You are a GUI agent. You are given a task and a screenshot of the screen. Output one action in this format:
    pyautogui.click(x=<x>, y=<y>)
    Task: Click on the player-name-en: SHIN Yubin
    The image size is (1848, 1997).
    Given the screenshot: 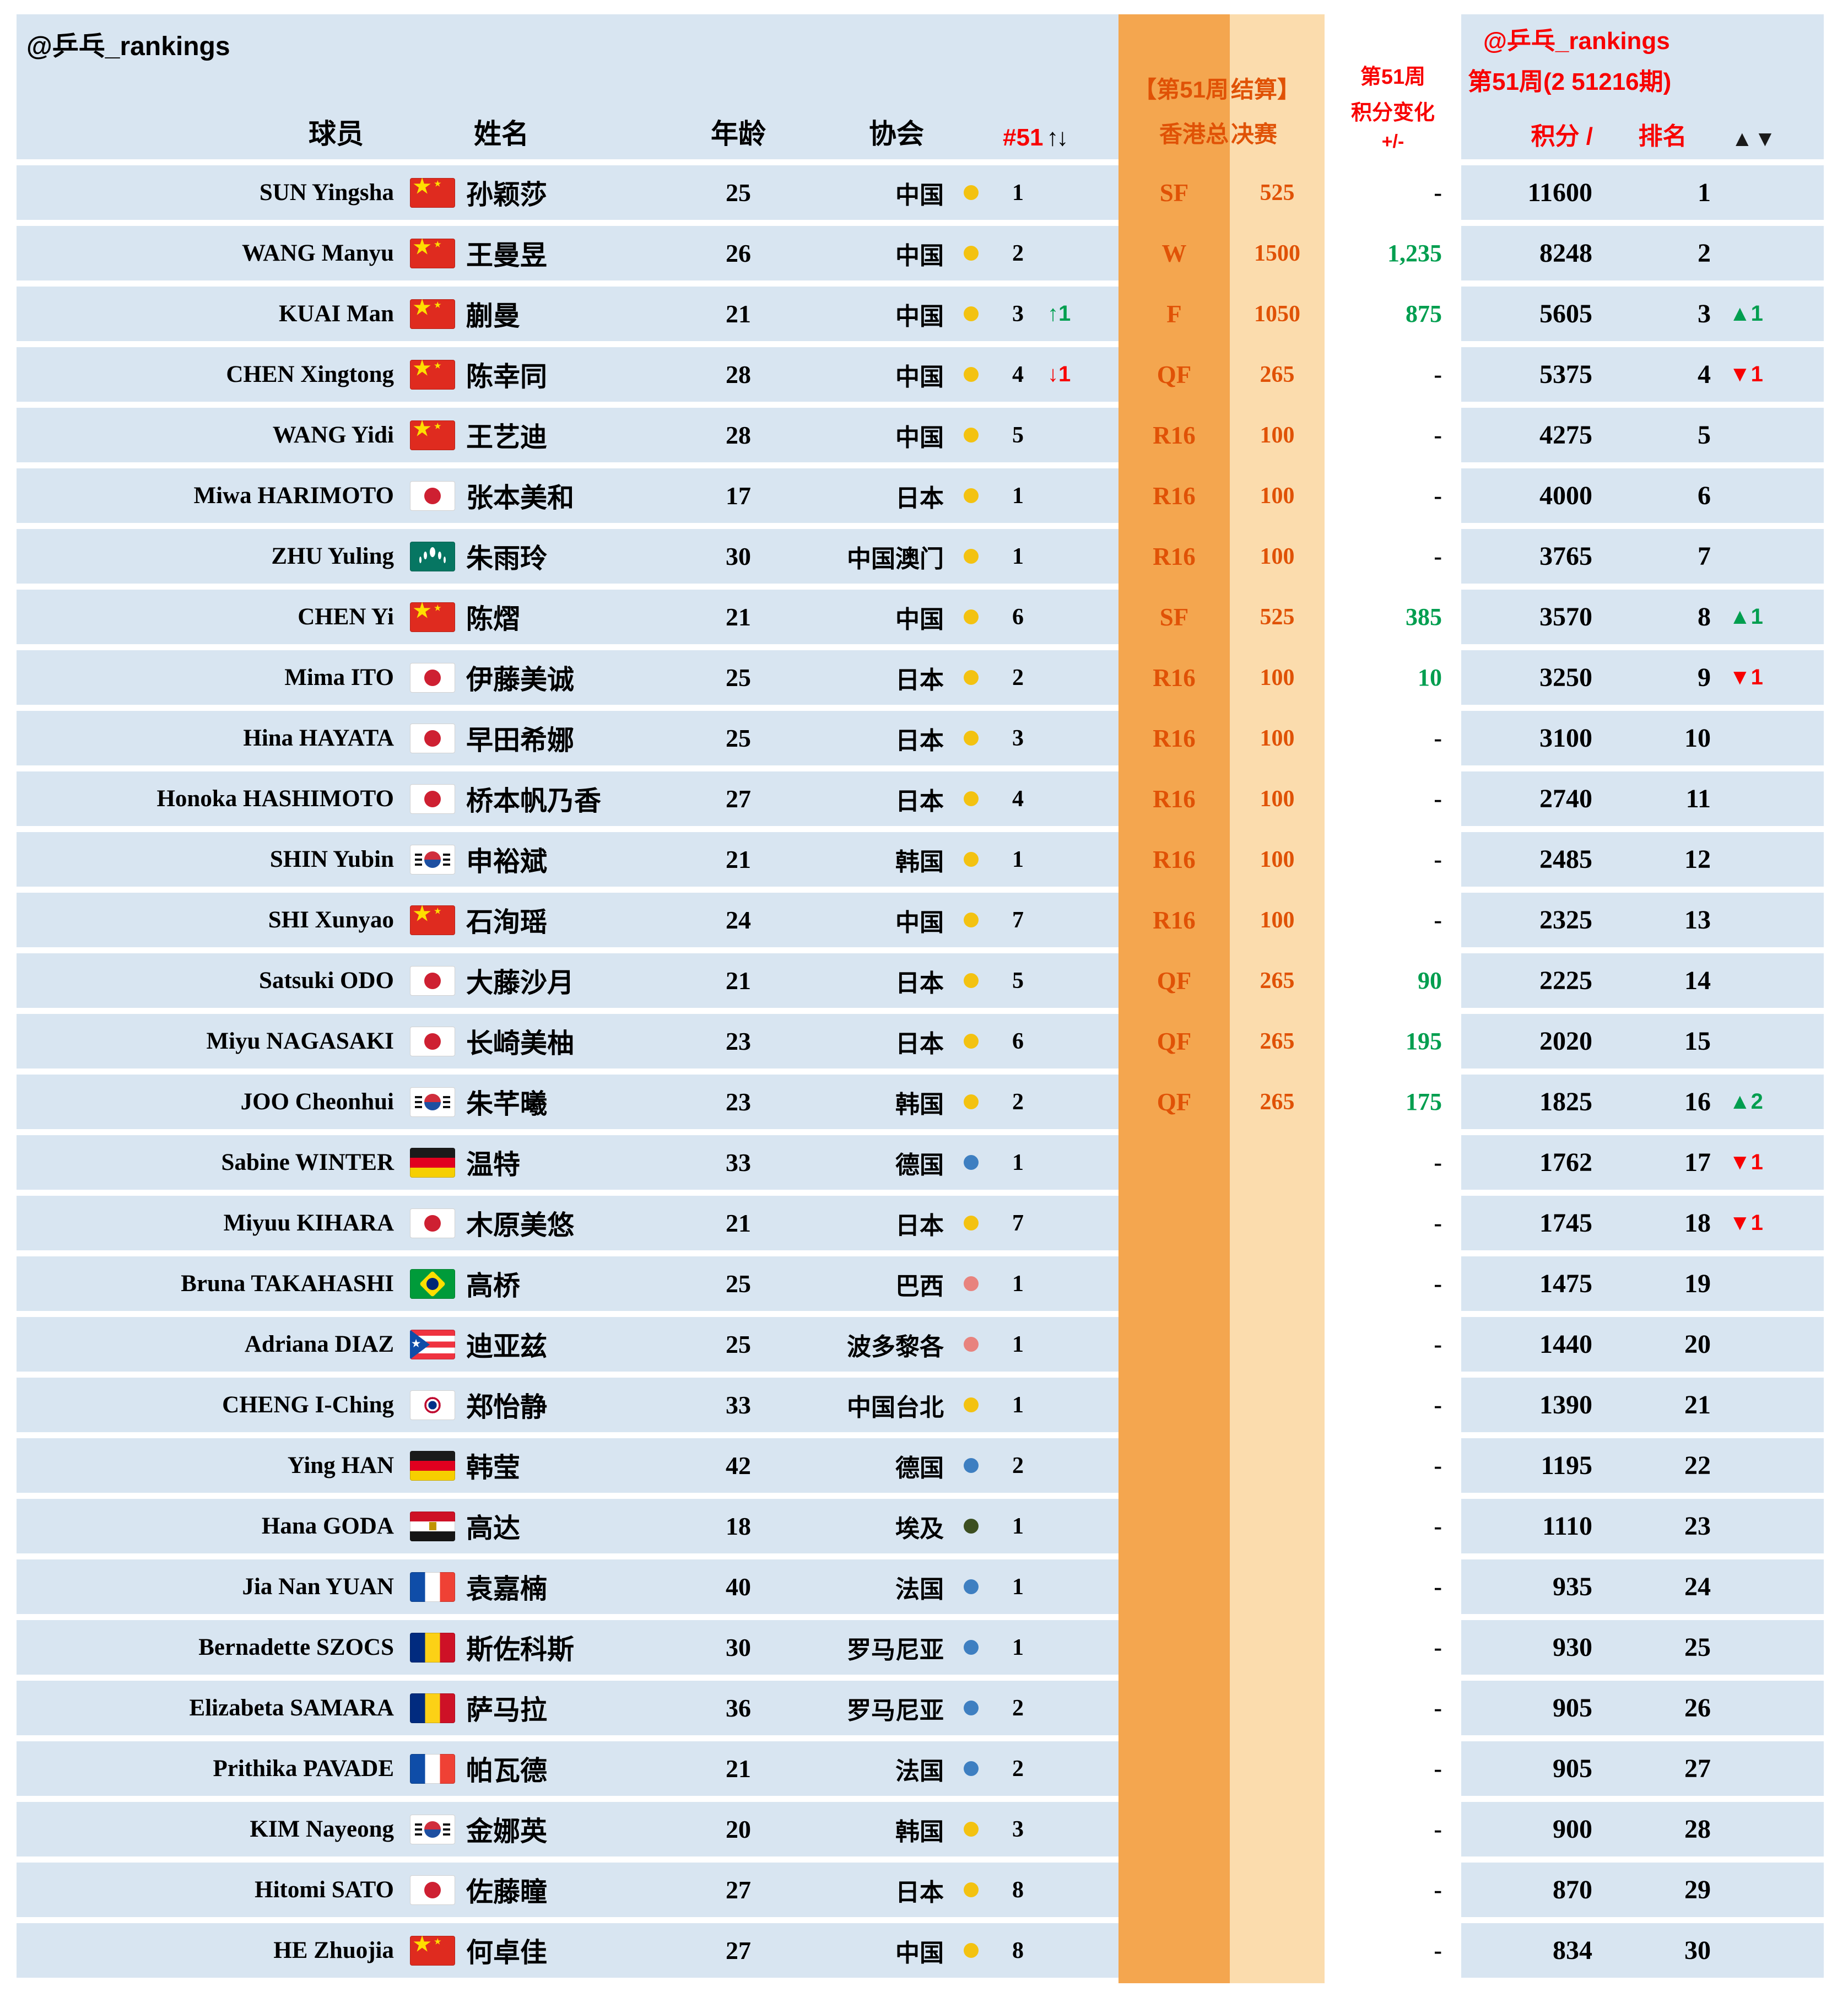 What is the action you would take?
    pyautogui.click(x=209, y=859)
    